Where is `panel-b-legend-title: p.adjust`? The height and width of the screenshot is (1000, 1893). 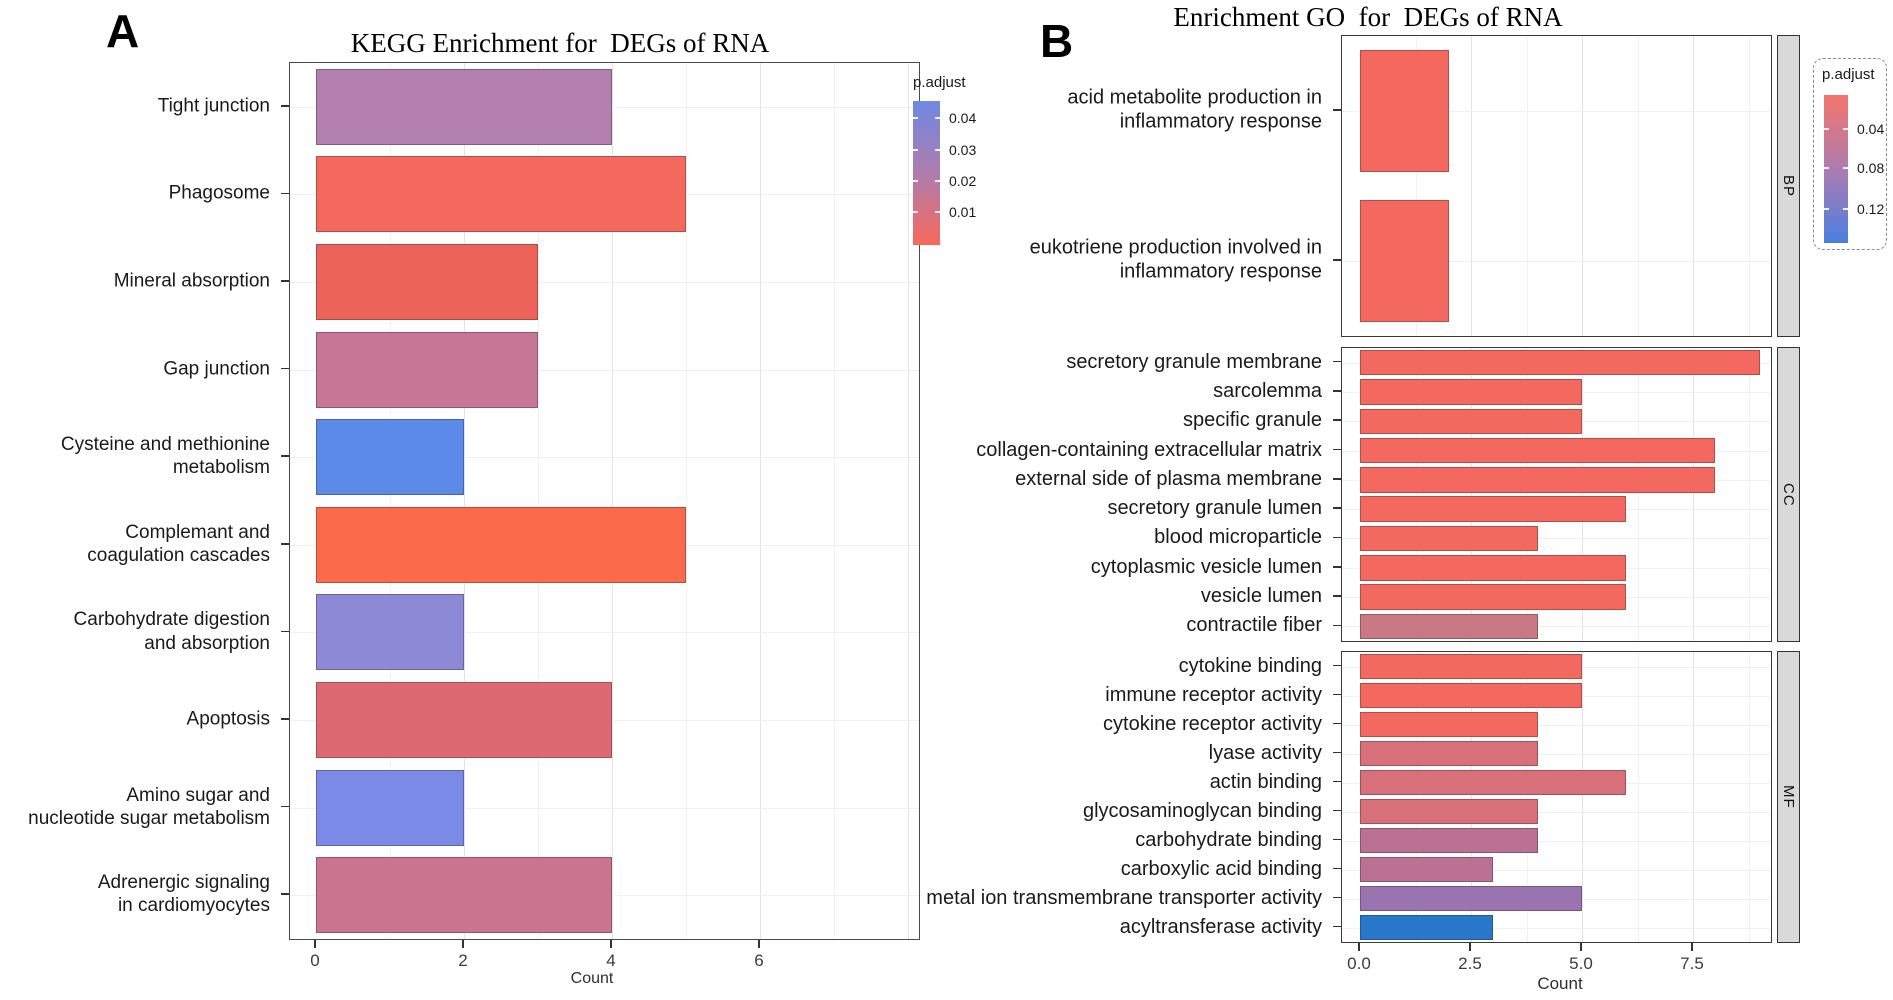 panel-b-legend-title: p.adjust is located at coordinates (1848, 74).